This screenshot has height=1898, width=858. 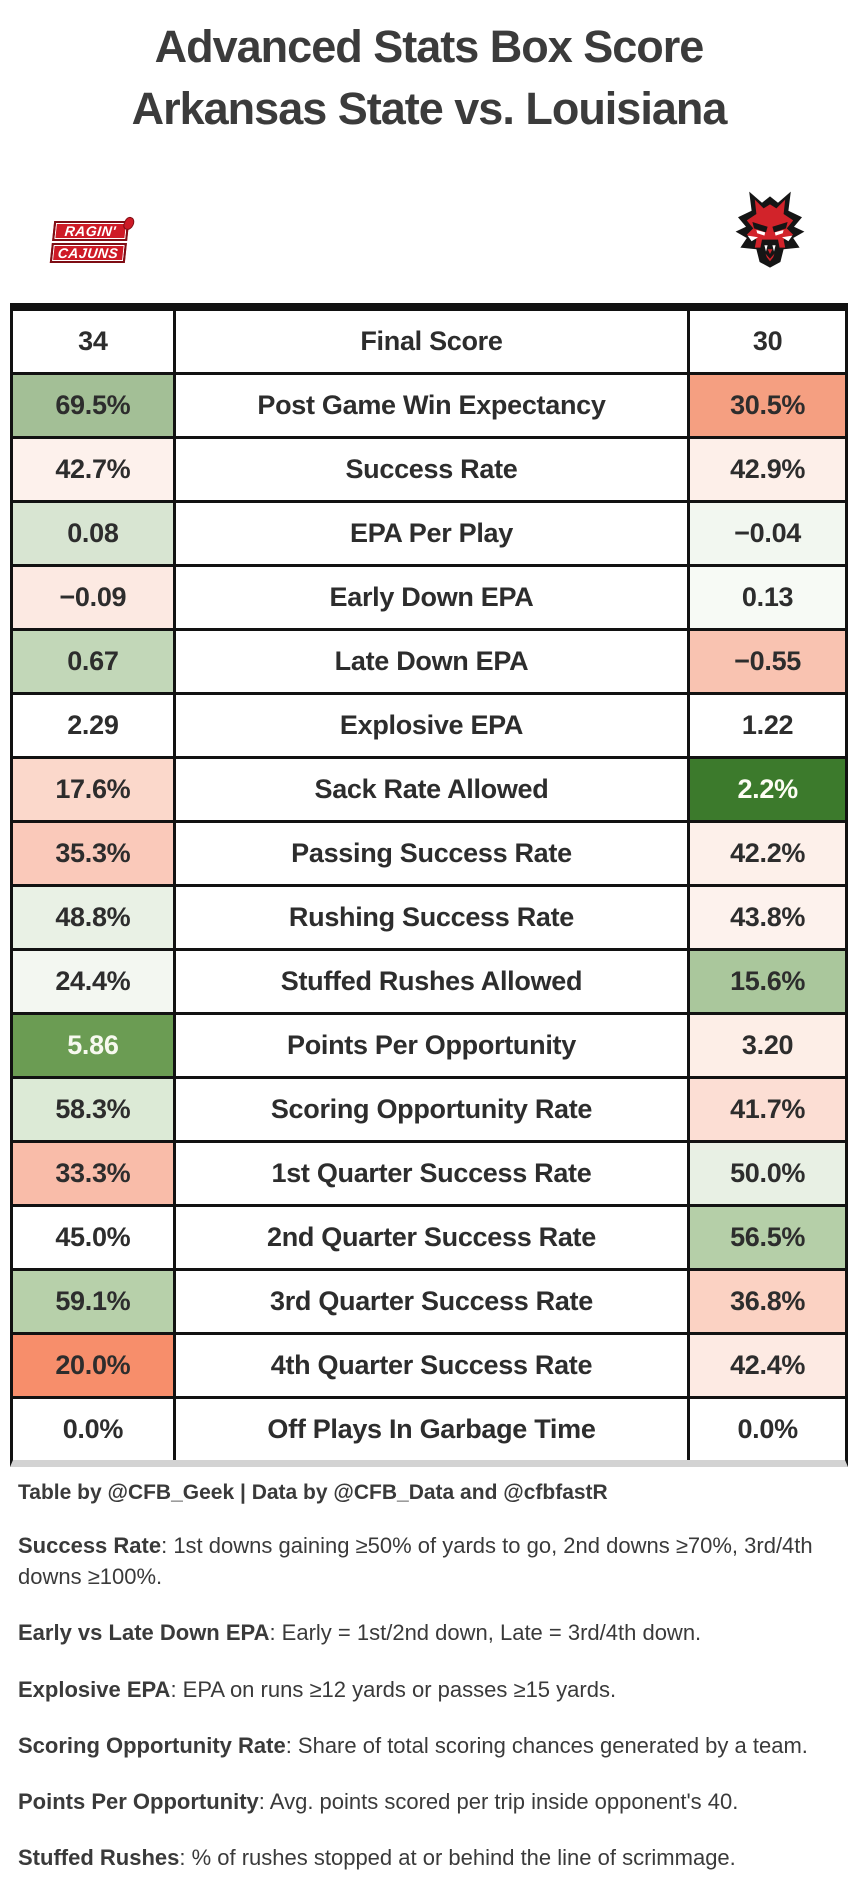 I want to click on right-team-value-cell: 56.5%, so click(x=767, y=1239).